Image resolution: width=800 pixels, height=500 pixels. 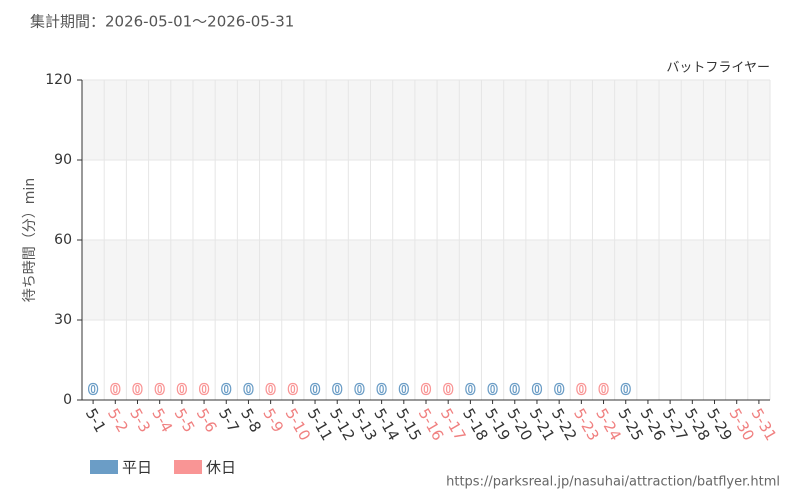 I want to click on x-tick-label: 5-1, so click(x=96, y=420).